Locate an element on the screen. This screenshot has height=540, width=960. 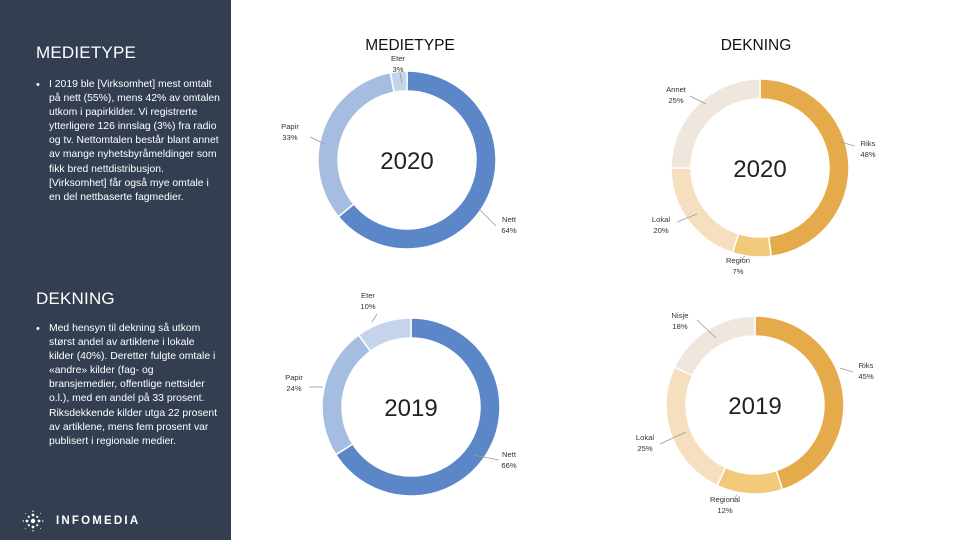
slice-value-nett: 66% is located at coordinates (508, 465).